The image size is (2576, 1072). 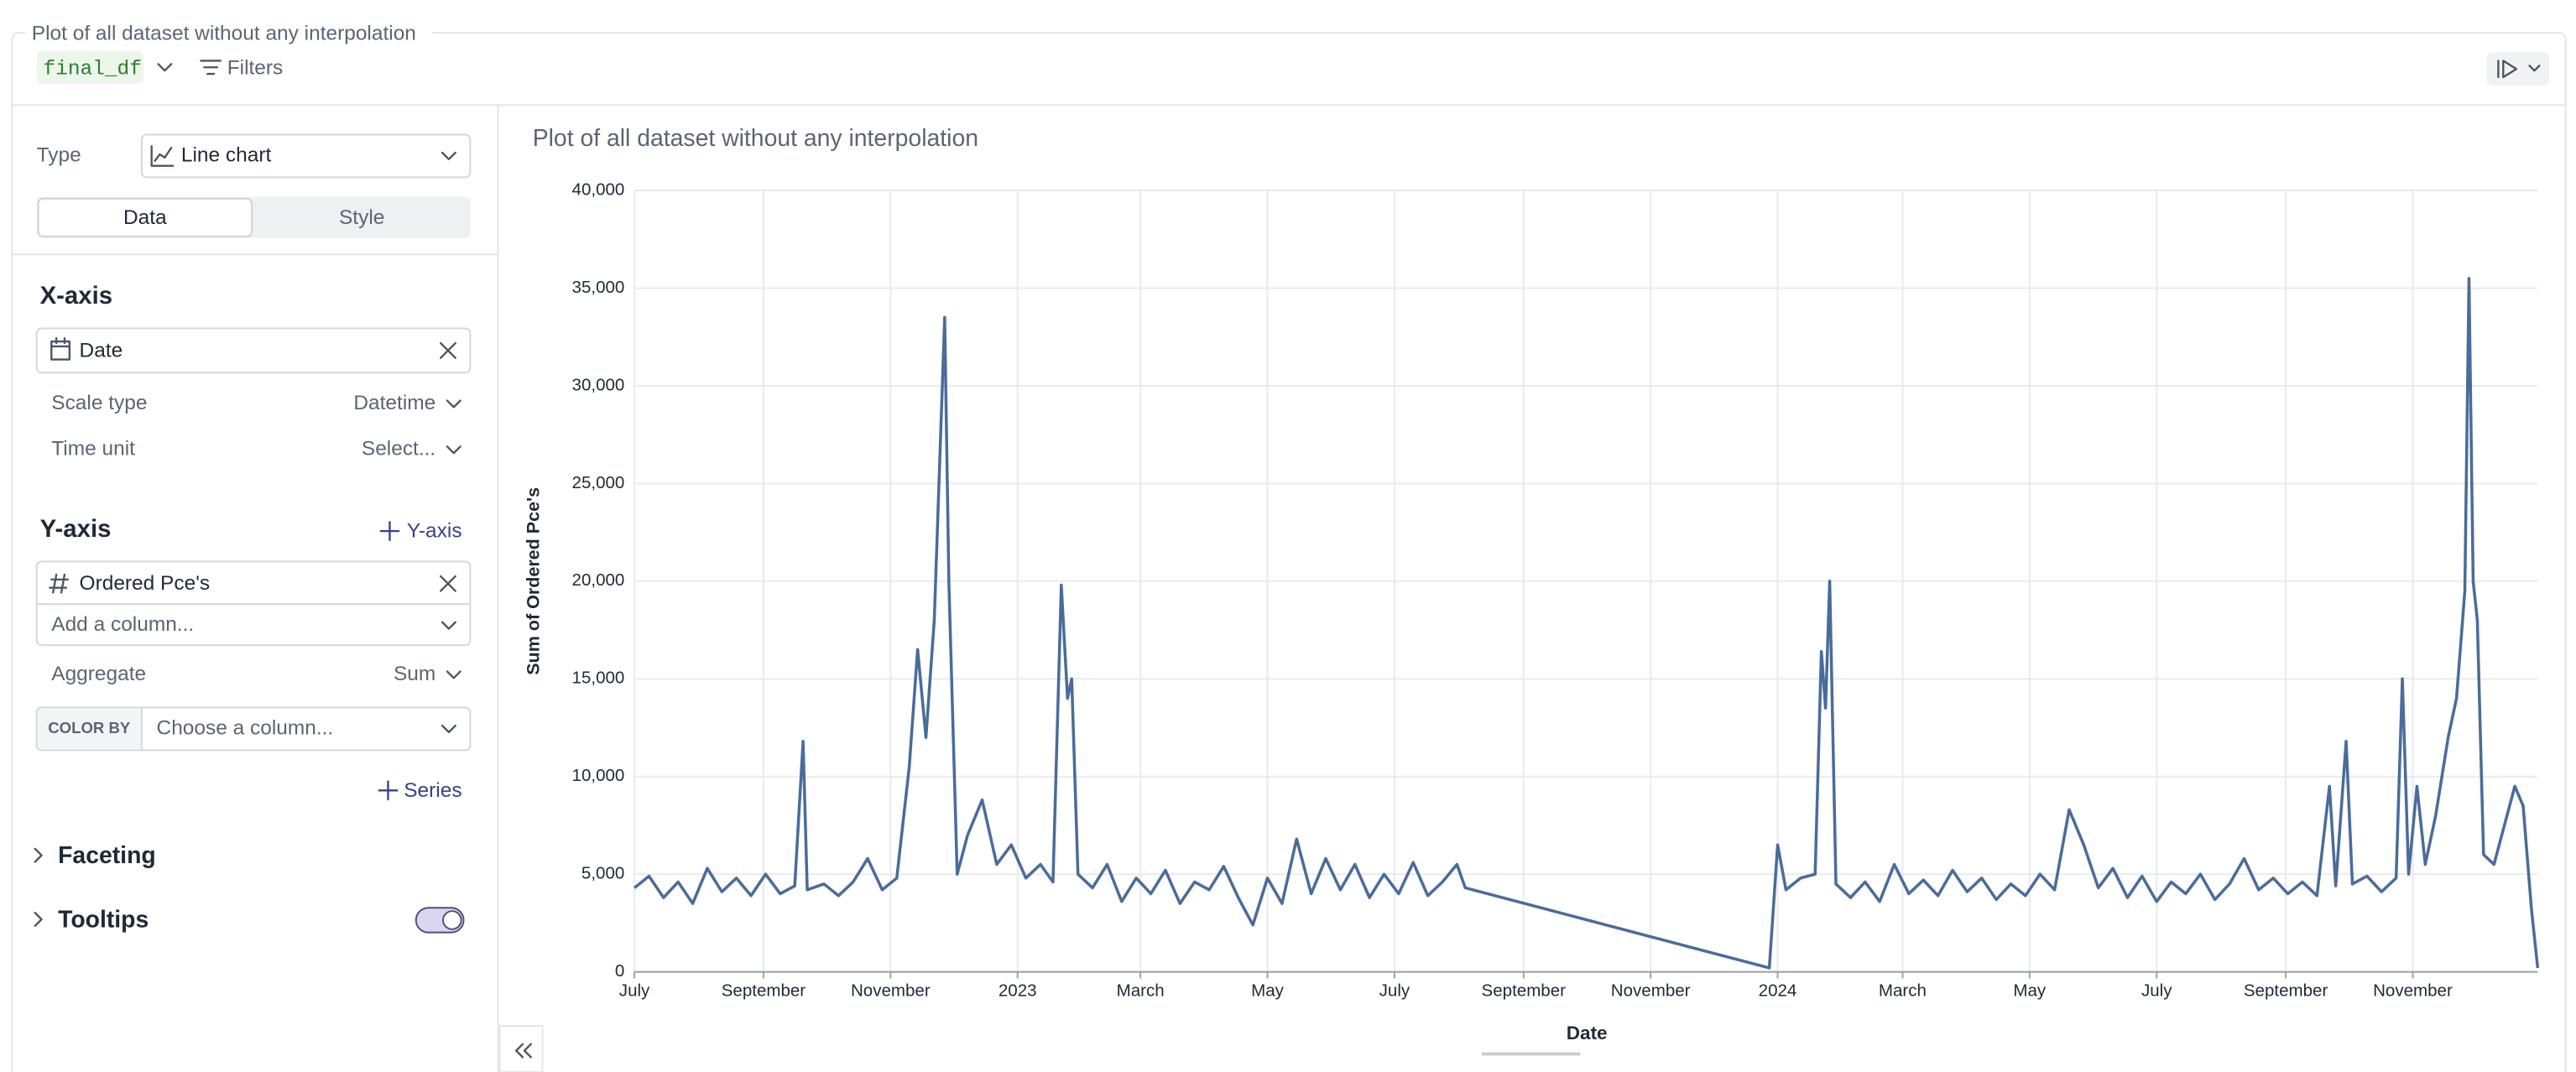 I want to click on y-tick-label: 5,000, so click(x=602, y=873).